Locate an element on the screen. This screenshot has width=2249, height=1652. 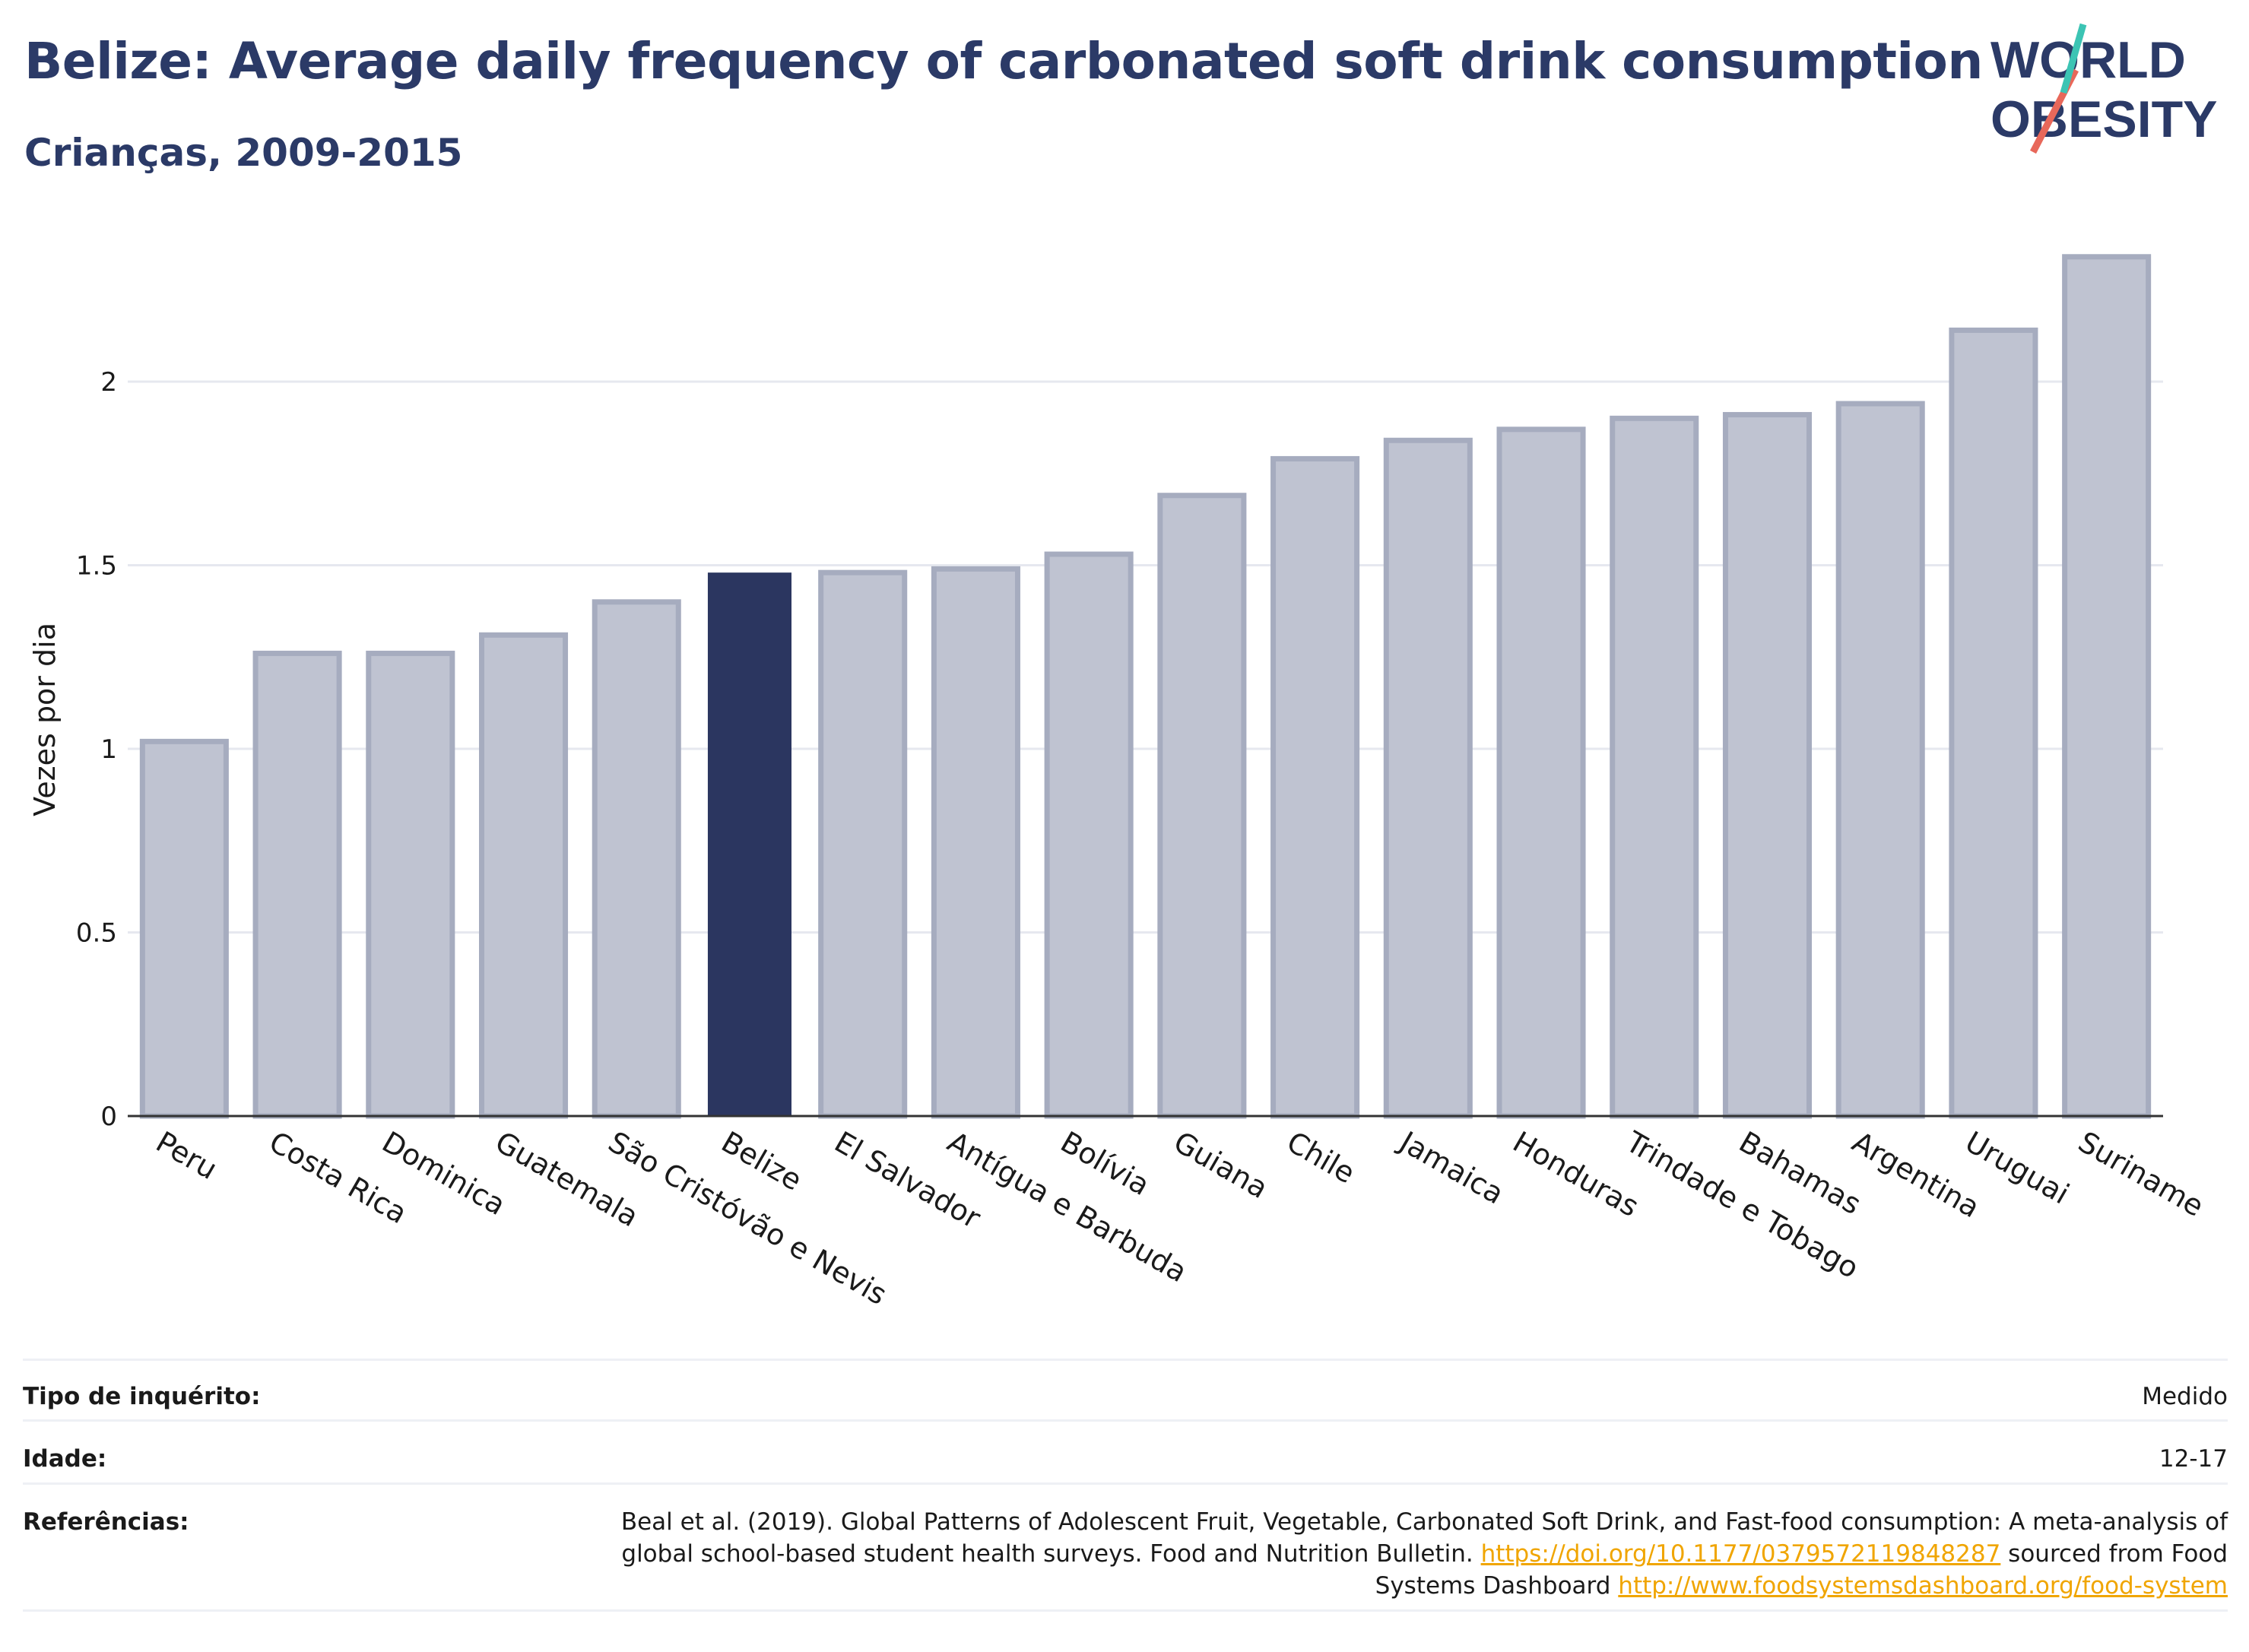
age-row: Idade: 12-17 is located at coordinates (1125, 1450).